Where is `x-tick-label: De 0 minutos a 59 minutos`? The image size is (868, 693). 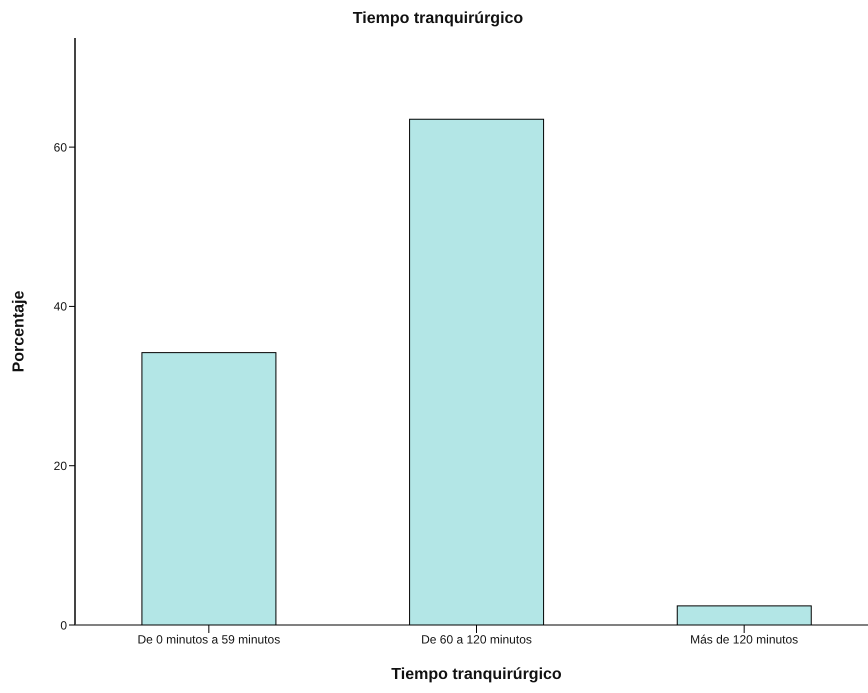
x-tick-label: De 0 minutos a 59 minutos is located at coordinates (208, 639).